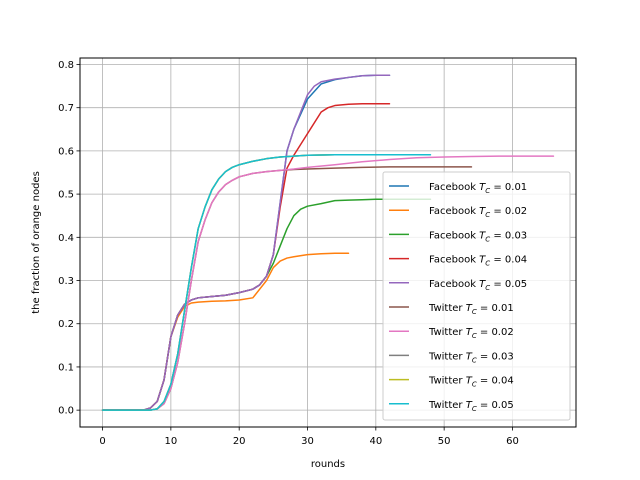 Image resolution: width=640 pixels, height=480 pixels. Describe the element at coordinates (66, 367) in the screenshot. I see `y-tick-label: 0.1` at that location.